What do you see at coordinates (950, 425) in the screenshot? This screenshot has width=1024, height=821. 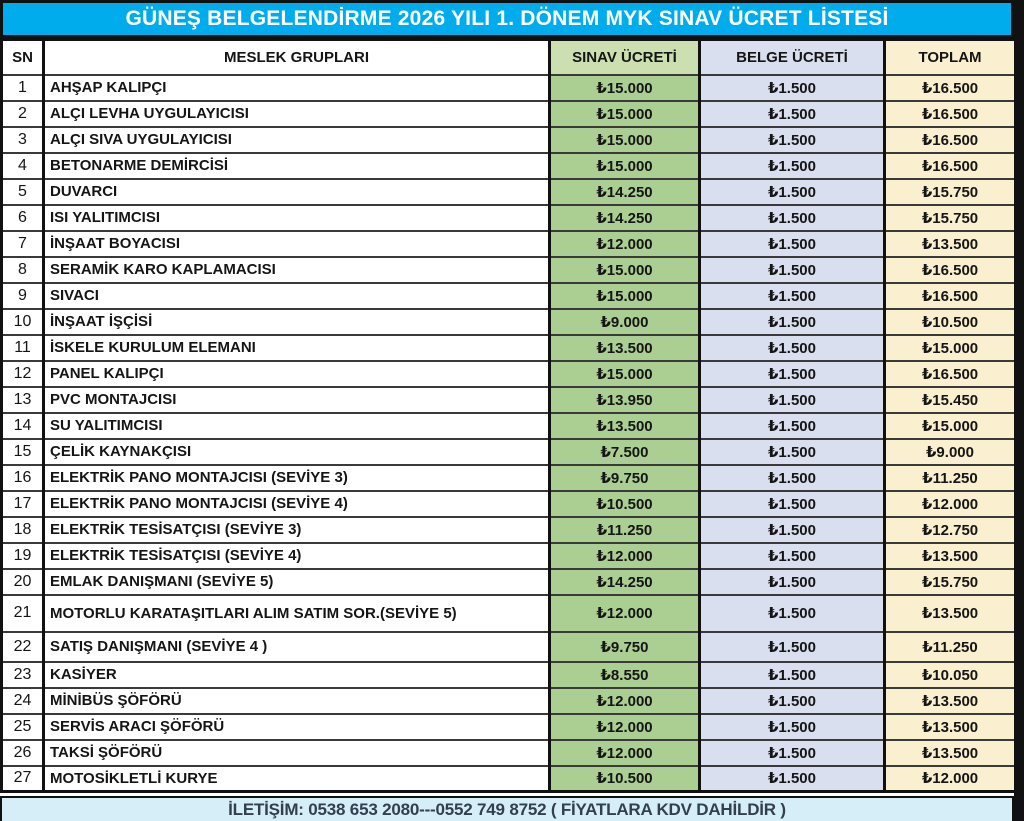 I see `total-cell: ₺15.000` at bounding box center [950, 425].